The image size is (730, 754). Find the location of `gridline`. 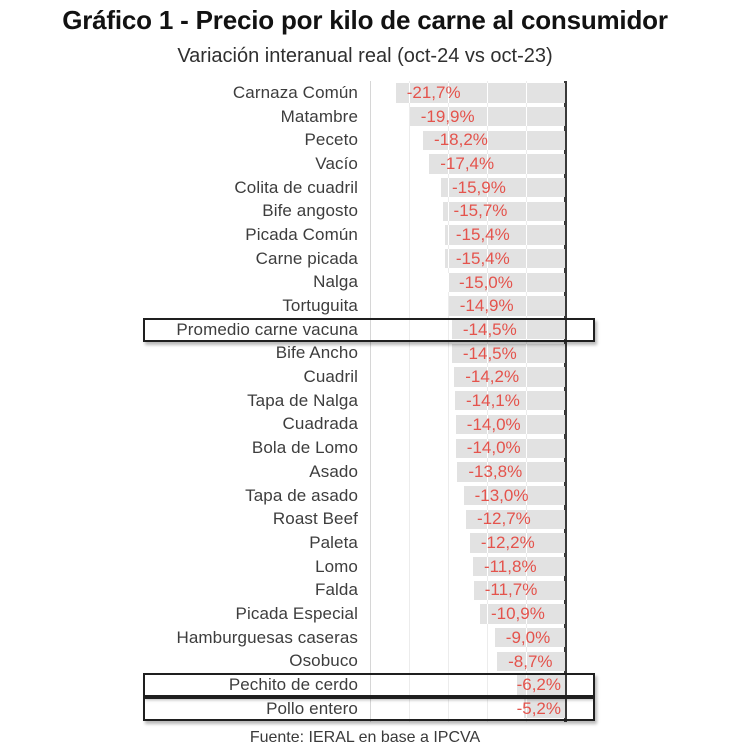

gridline is located at coordinates (409, 401).